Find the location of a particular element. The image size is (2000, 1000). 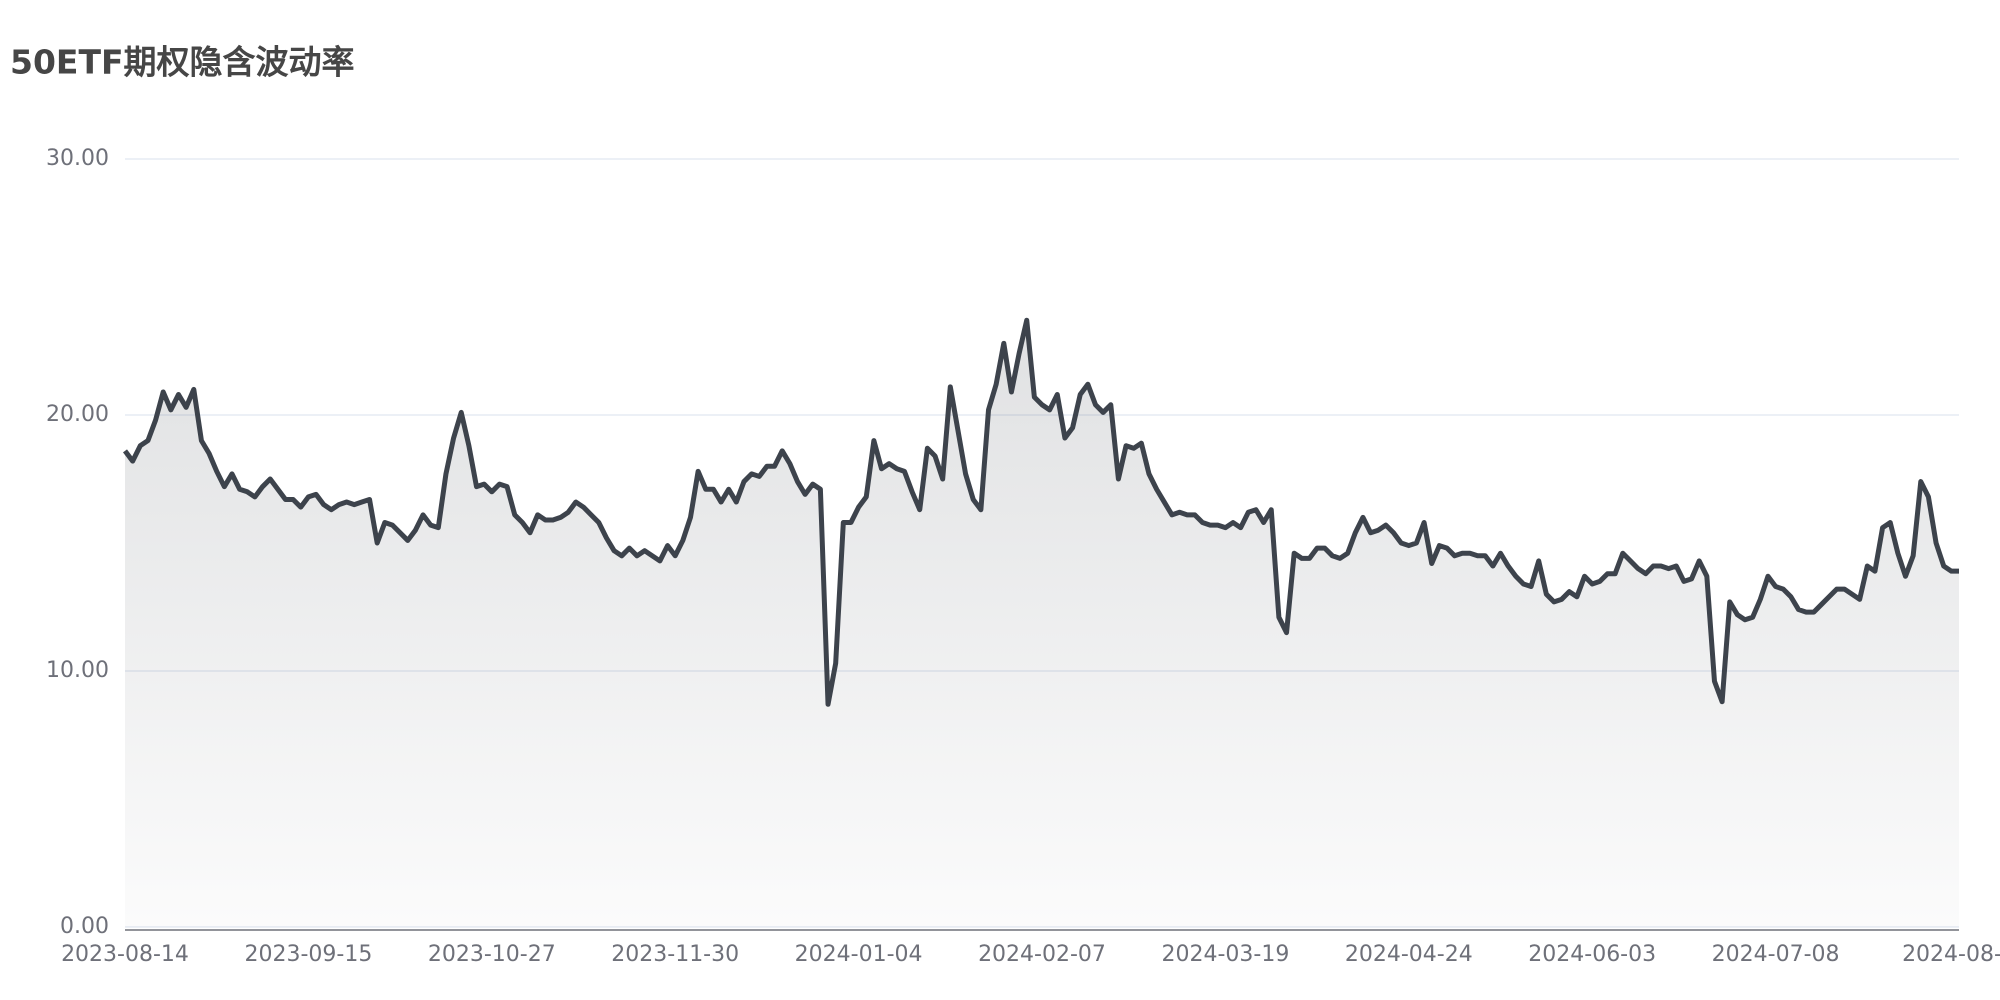

x-tick-label: 2024-06-03 is located at coordinates (1592, 954).